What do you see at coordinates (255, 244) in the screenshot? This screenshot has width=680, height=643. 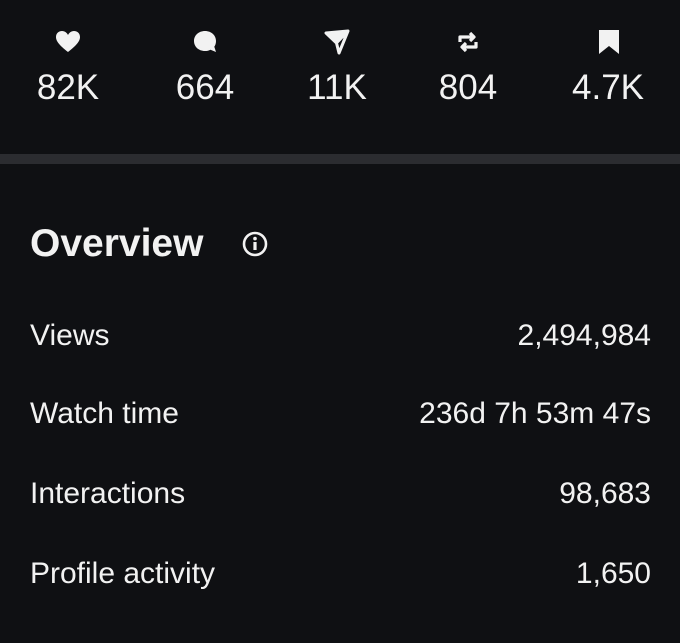 I see `info-icon` at bounding box center [255, 244].